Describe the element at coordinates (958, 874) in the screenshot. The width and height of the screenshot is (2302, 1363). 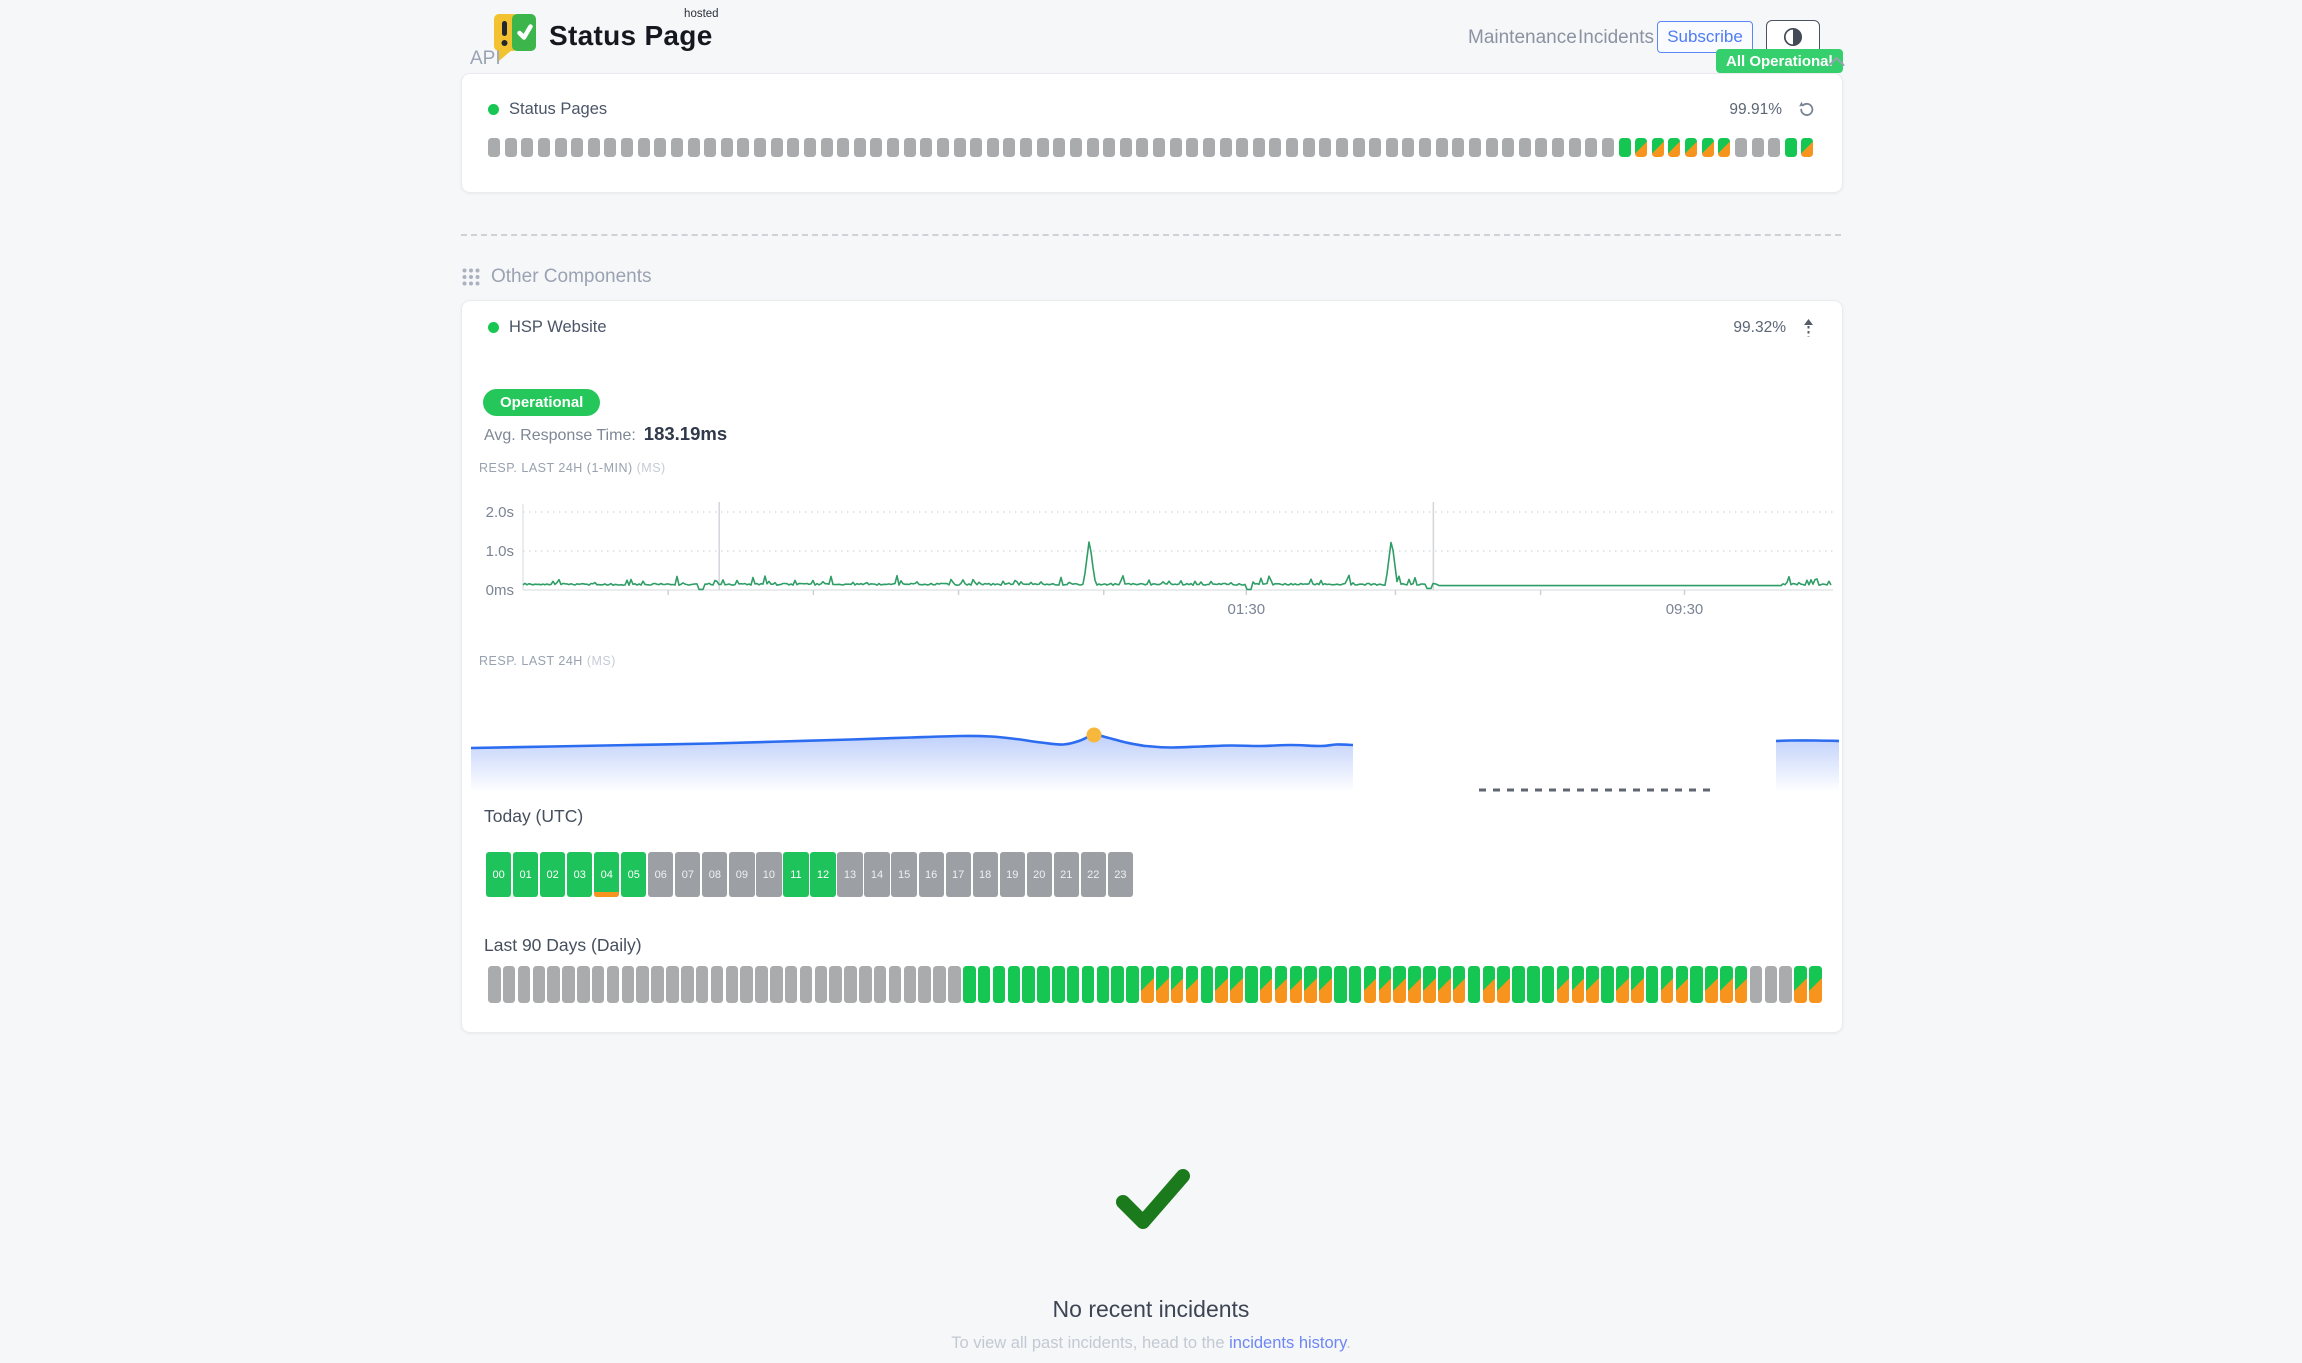
I see `hour-block-17: 17` at that location.